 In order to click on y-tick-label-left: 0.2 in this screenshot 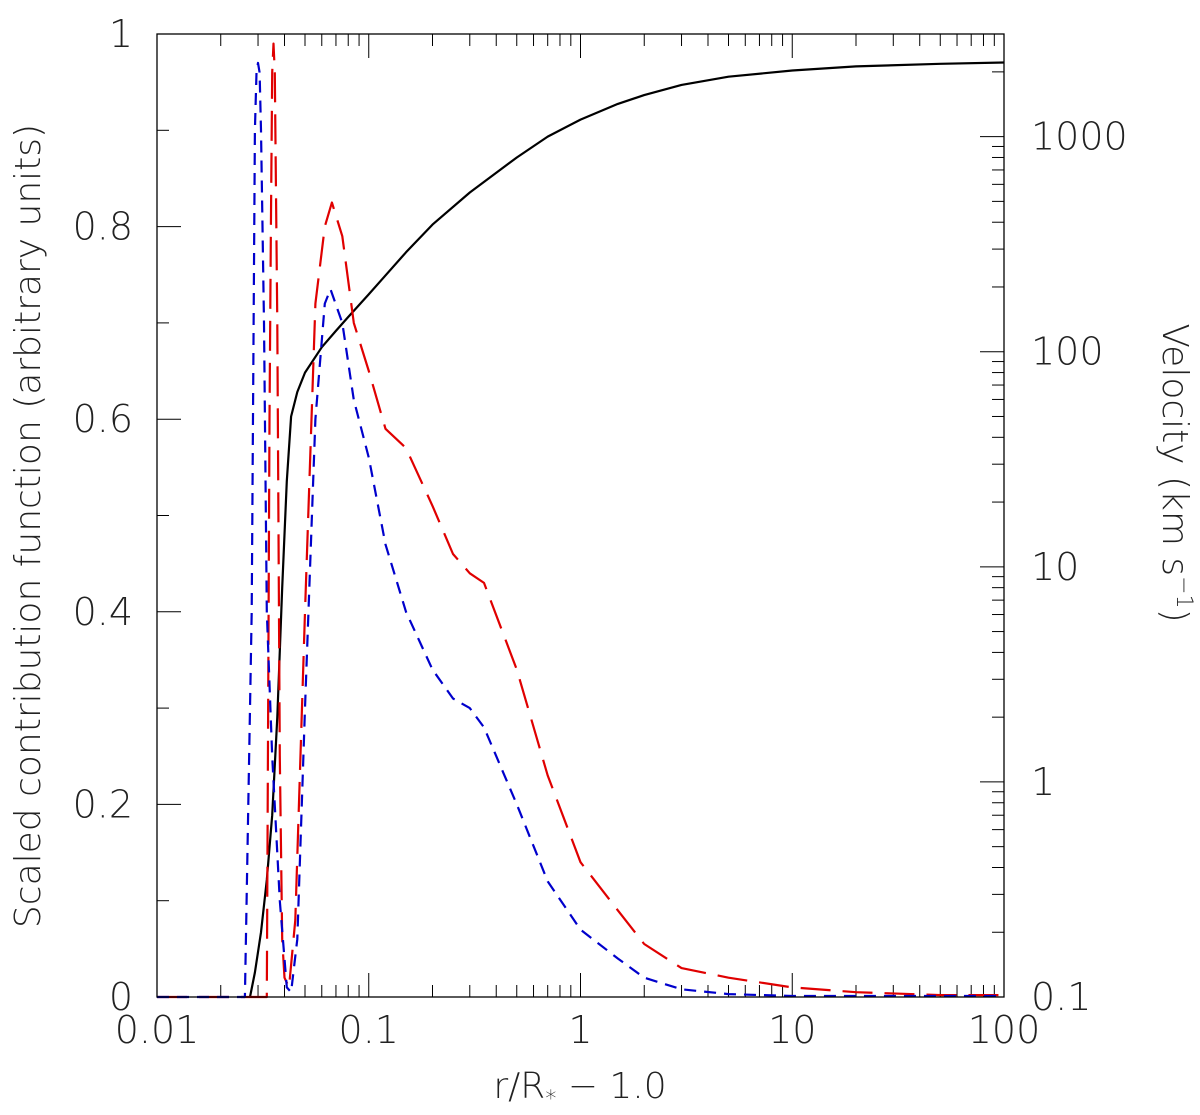, I will do `click(103, 804)`.